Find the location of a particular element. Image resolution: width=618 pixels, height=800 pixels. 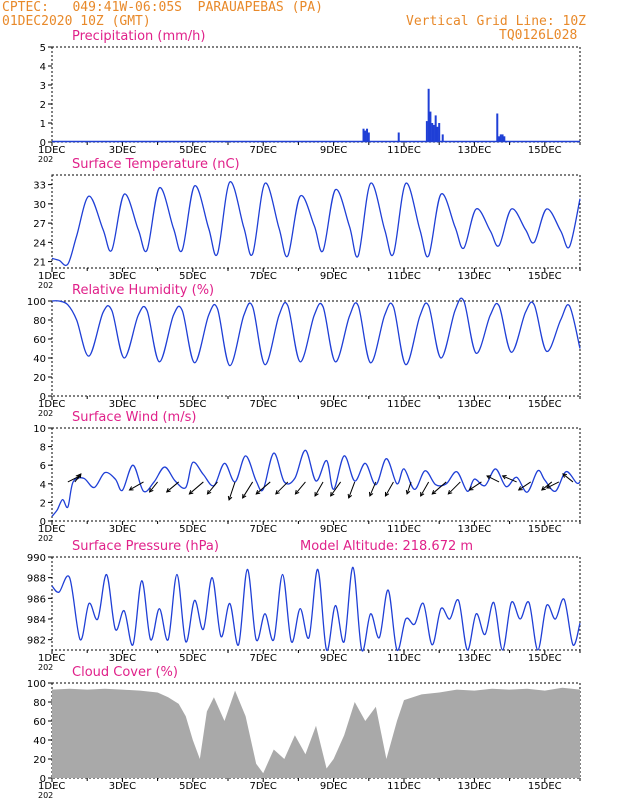

y-tick-label: 3 is located at coordinates (43, 86).